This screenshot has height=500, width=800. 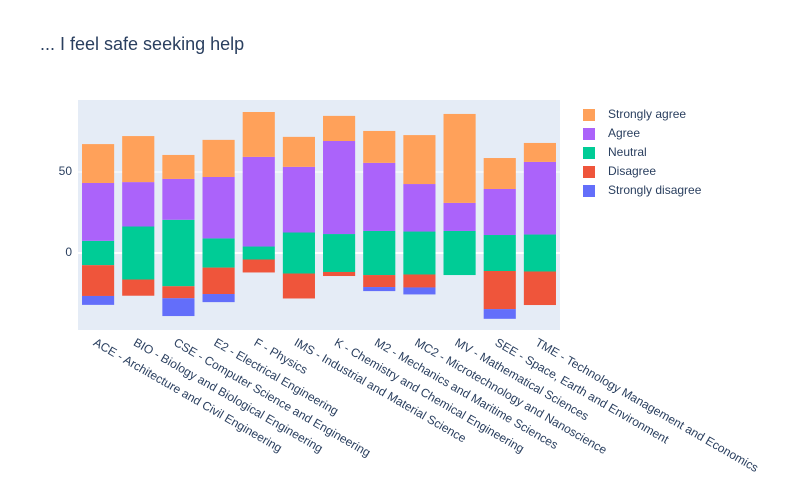 What do you see at coordinates (624, 133) in the screenshot?
I see `legend-label: Agree` at bounding box center [624, 133].